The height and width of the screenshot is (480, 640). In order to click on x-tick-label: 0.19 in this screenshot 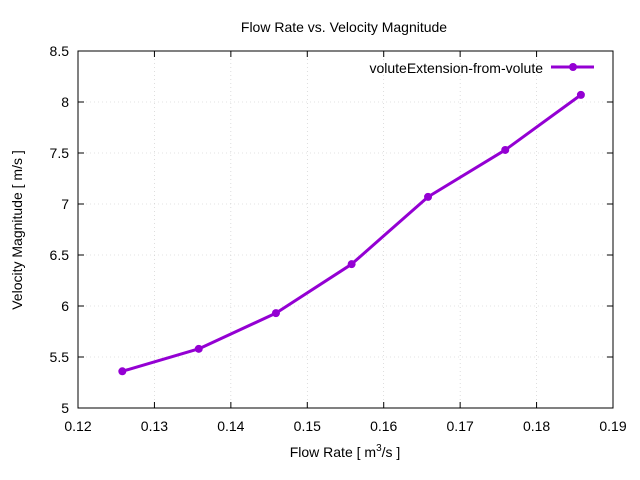, I will do `click(612, 426)`.